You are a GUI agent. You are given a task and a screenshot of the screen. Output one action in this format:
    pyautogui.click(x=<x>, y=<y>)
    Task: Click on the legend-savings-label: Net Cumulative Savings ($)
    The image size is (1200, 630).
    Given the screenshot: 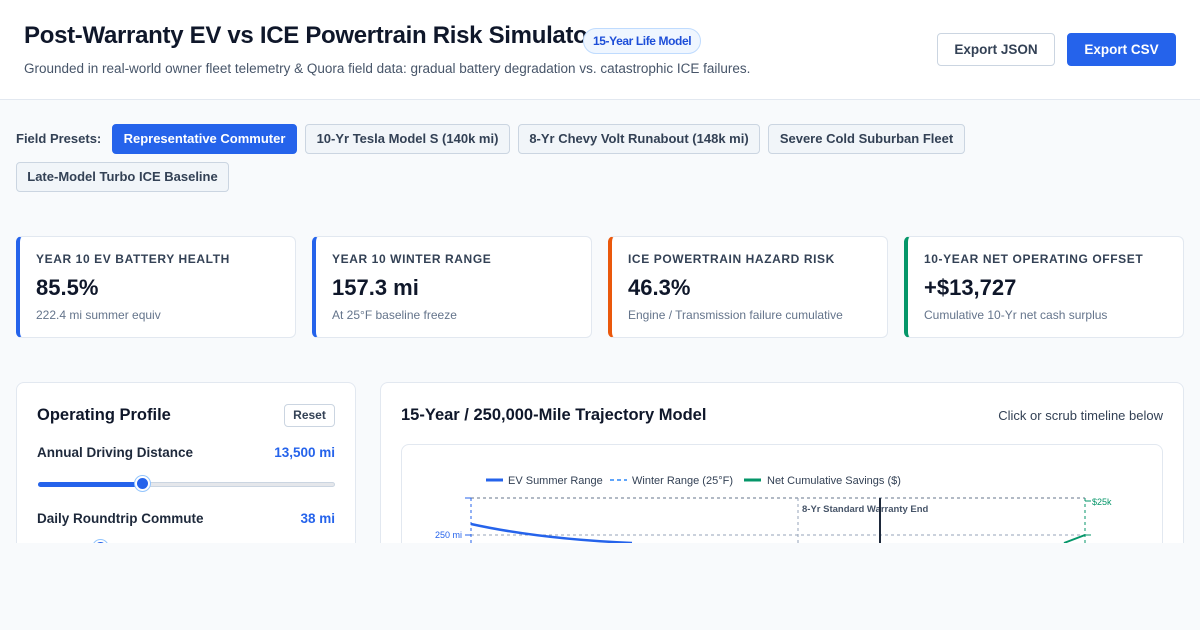 What is the action you would take?
    pyautogui.click(x=834, y=481)
    